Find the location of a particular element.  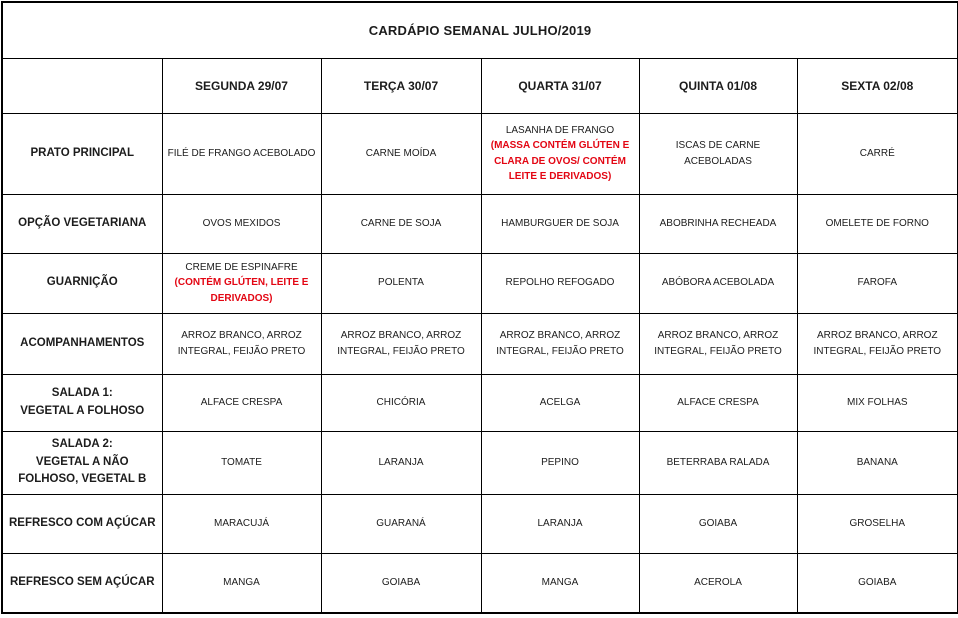

menu-cell: BETERRABA RALADA is located at coordinates (718, 462).